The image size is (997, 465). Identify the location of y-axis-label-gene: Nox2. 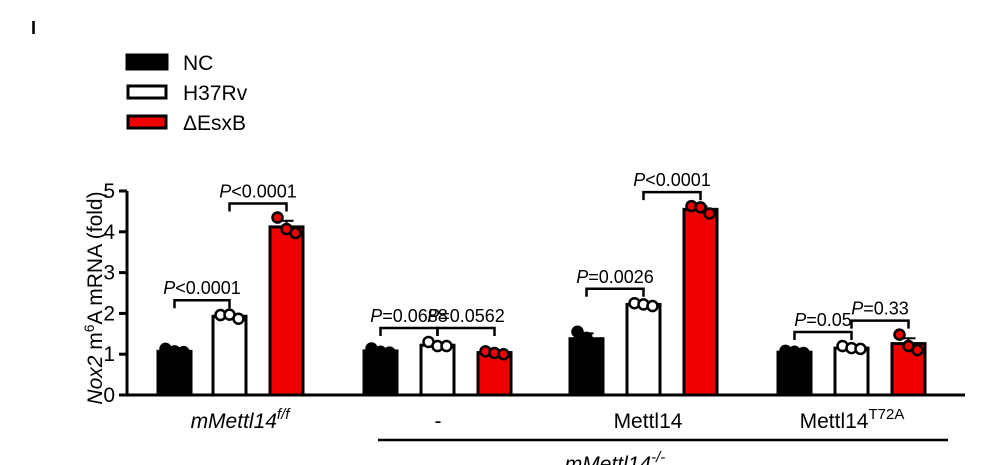
(95, 379).